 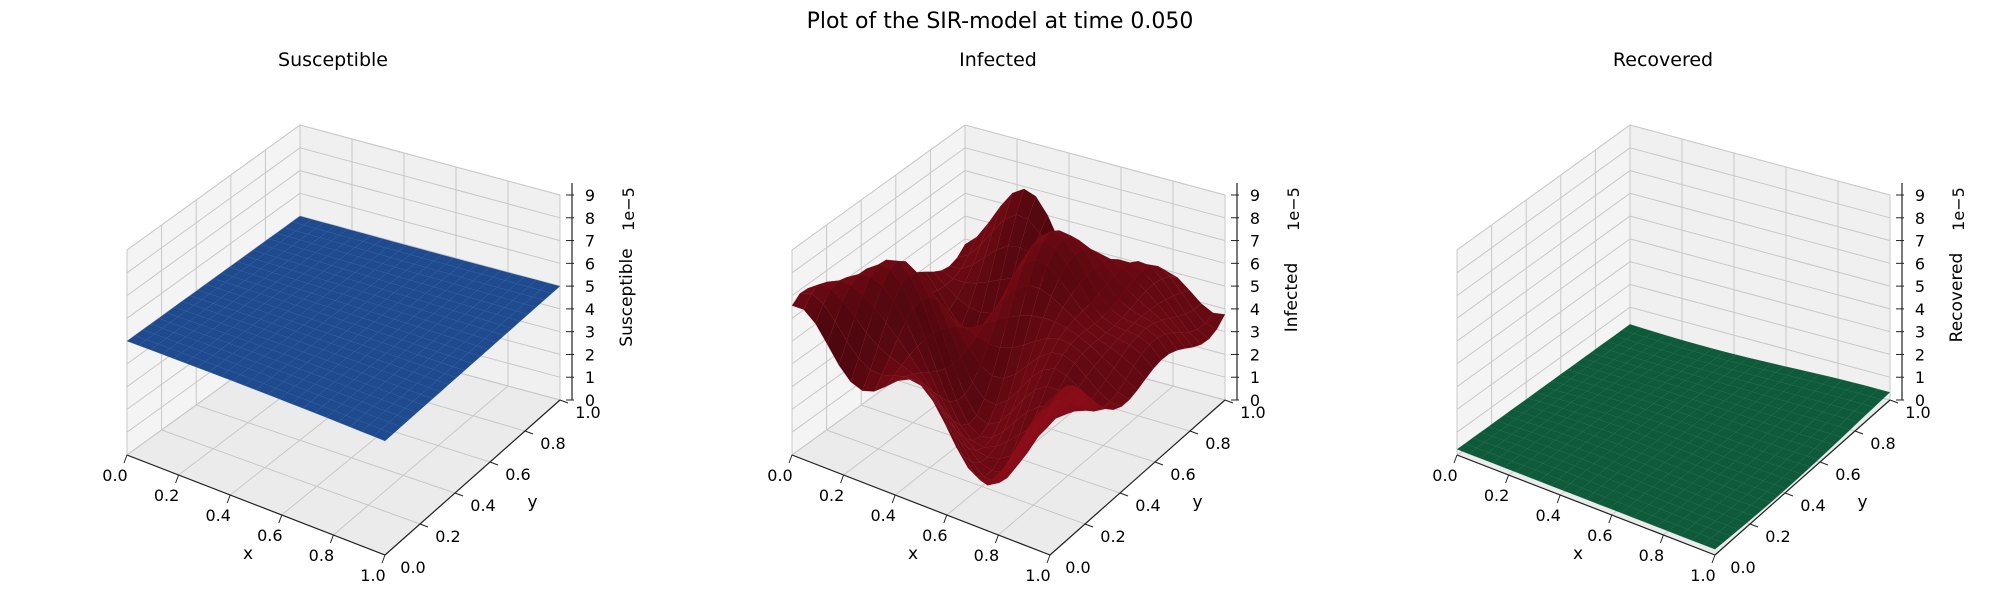 I want to click on y-tick-label: 0.8, so click(x=1882, y=443).